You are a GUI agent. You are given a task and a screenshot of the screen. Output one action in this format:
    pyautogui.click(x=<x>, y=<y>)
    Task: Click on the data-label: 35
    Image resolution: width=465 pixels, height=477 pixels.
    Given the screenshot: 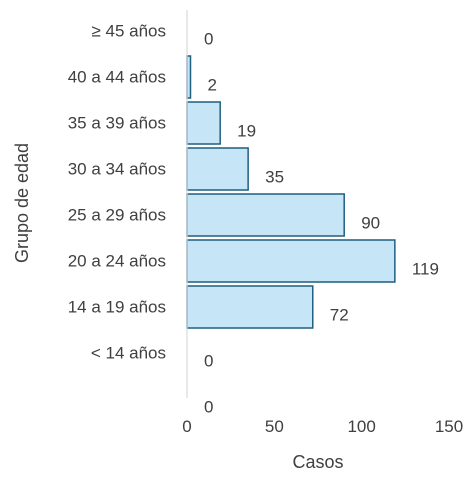 What is the action you would take?
    pyautogui.click(x=274, y=177)
    